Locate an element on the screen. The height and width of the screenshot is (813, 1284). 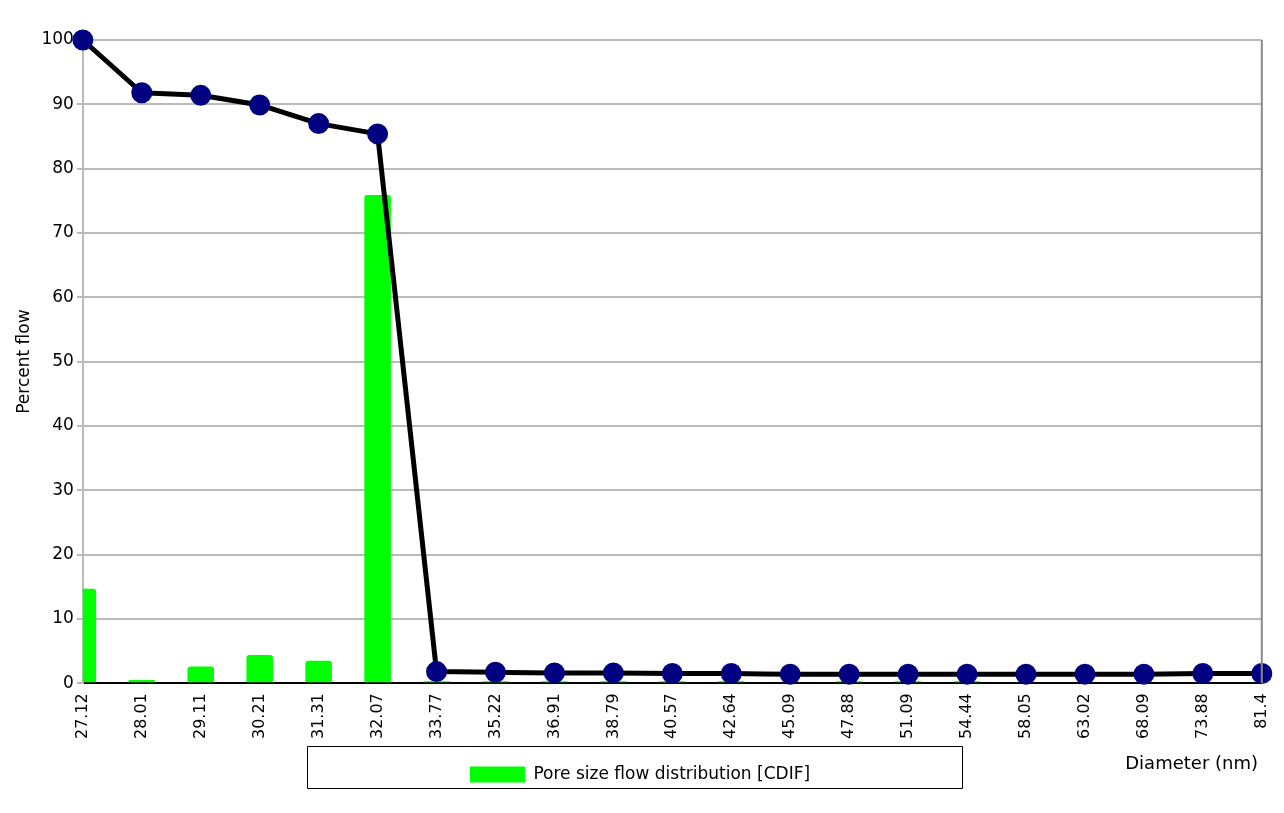
x-tick-label: 47.88 is located at coordinates (848, 716).